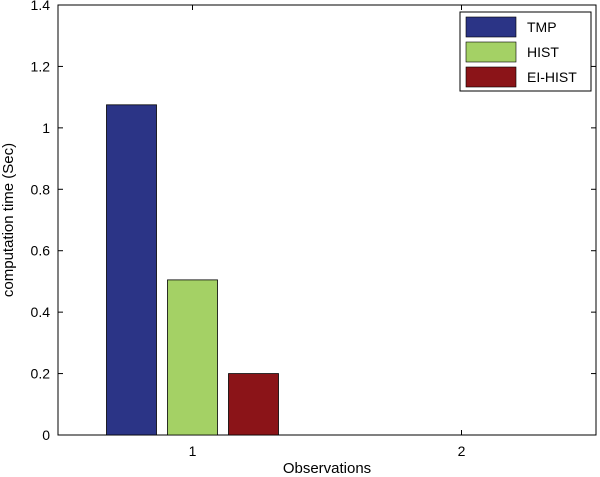 The image size is (600, 477). What do you see at coordinates (542, 27) in the screenshot?
I see `legend-label: TMP` at bounding box center [542, 27].